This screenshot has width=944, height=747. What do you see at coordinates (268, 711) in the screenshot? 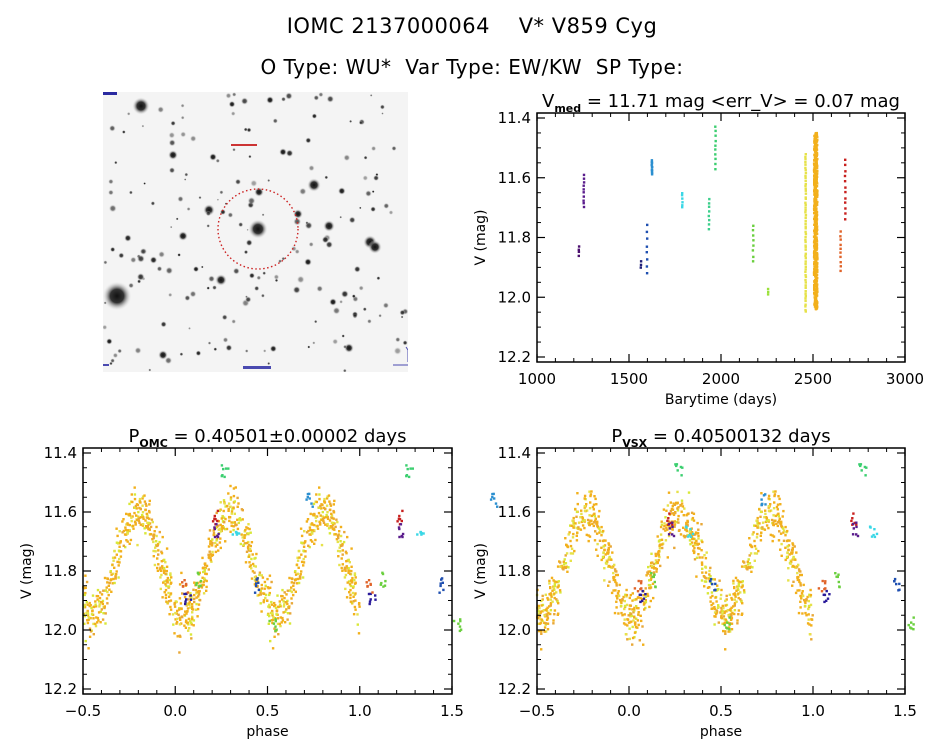
I see `x-tick-label: 0.5` at bounding box center [268, 711].